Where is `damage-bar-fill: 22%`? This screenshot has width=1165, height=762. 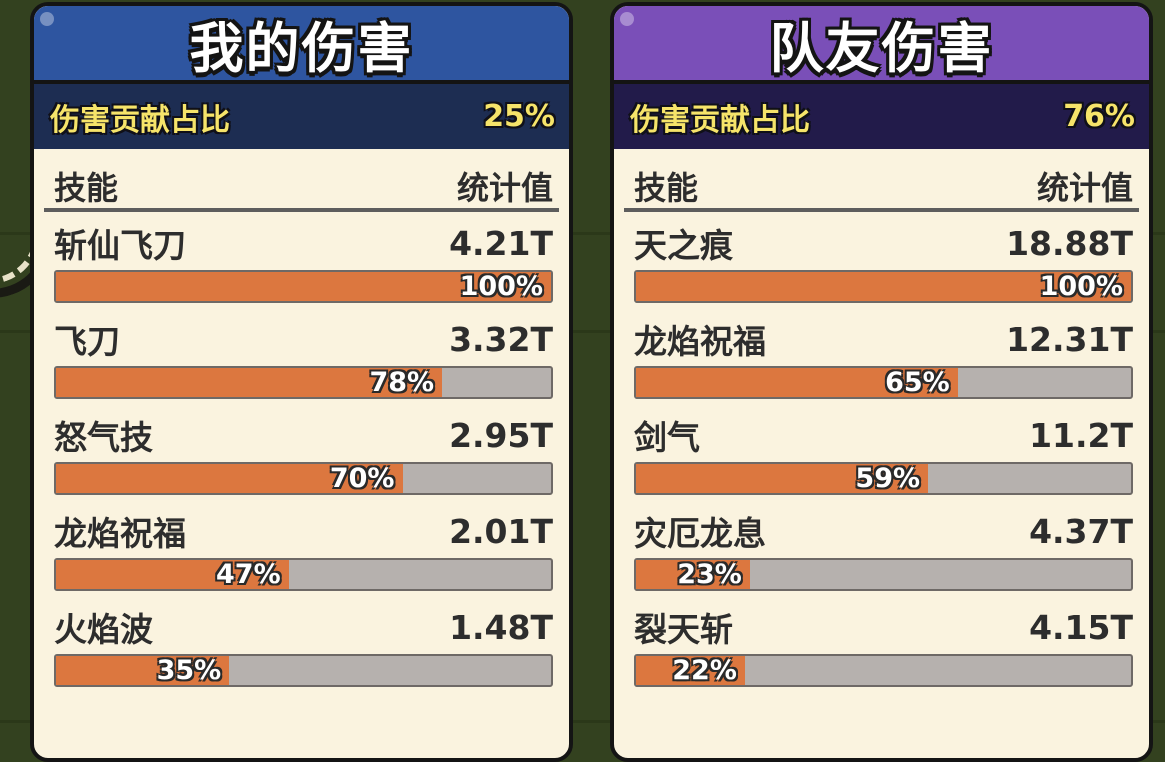
damage-bar-fill: 22% is located at coordinates (690, 670).